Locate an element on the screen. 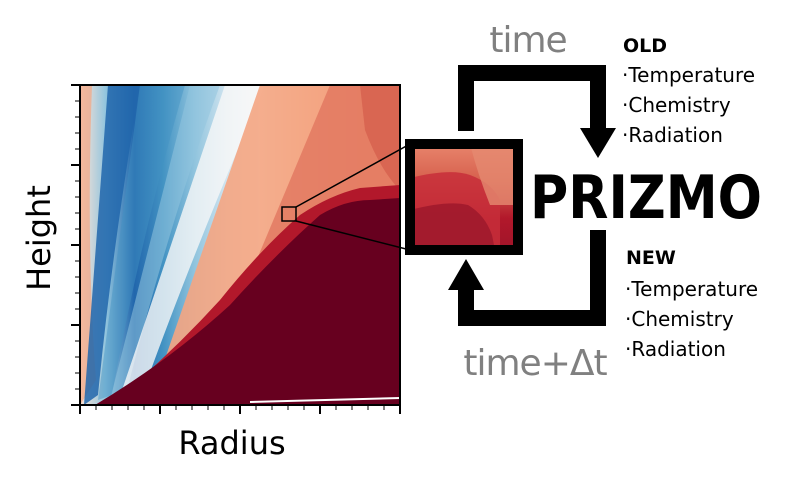  new-item-chemistry: ·Chemistry is located at coordinates (679, 319).